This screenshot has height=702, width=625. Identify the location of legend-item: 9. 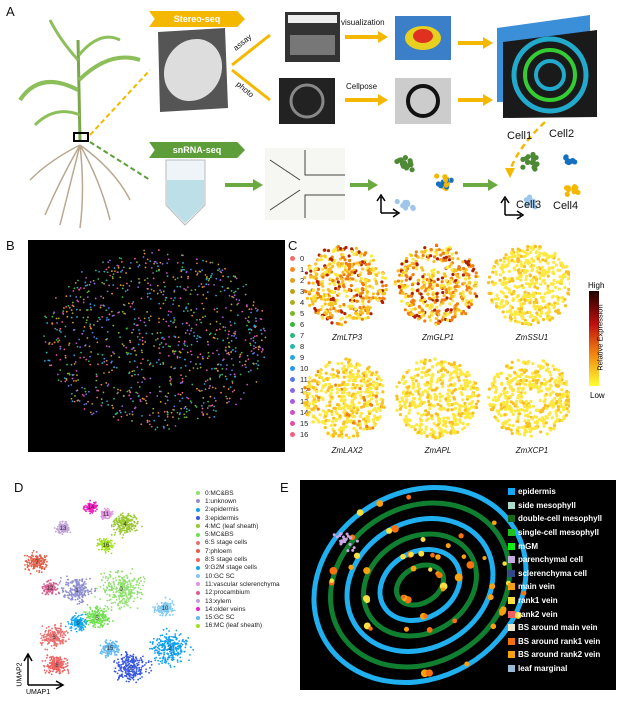
(299, 357).